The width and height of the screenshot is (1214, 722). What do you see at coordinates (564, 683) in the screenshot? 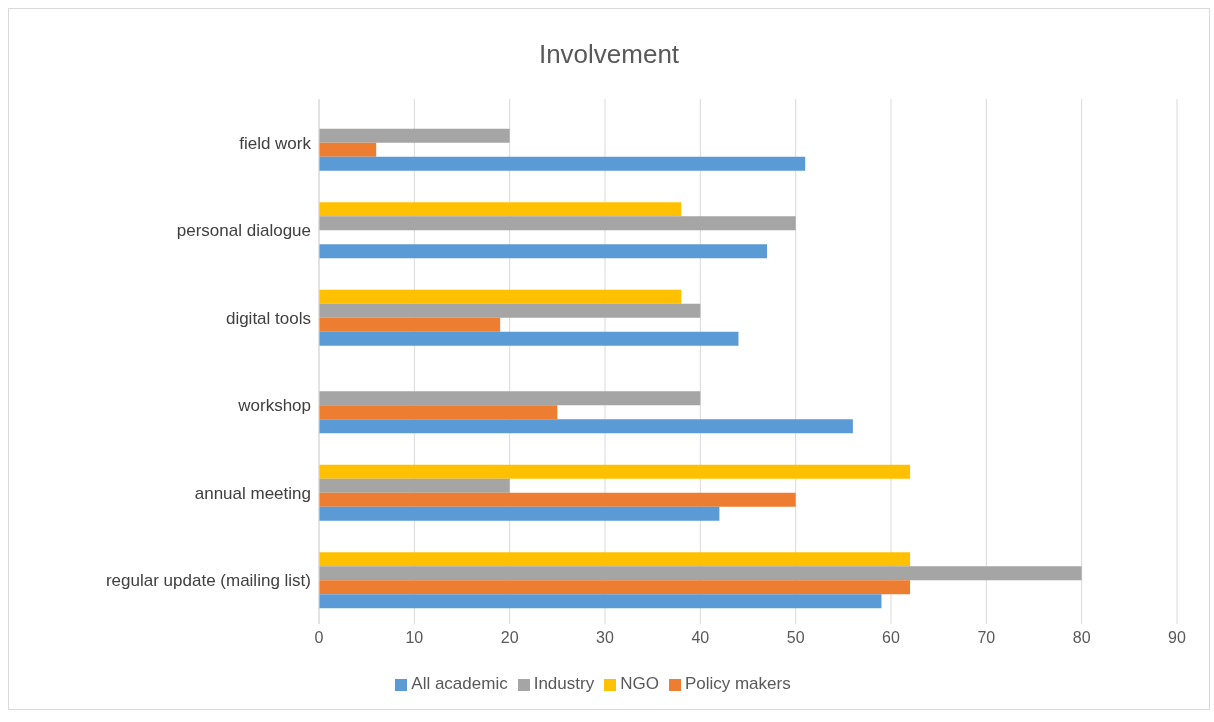
I see `legend-label: Industry` at bounding box center [564, 683].